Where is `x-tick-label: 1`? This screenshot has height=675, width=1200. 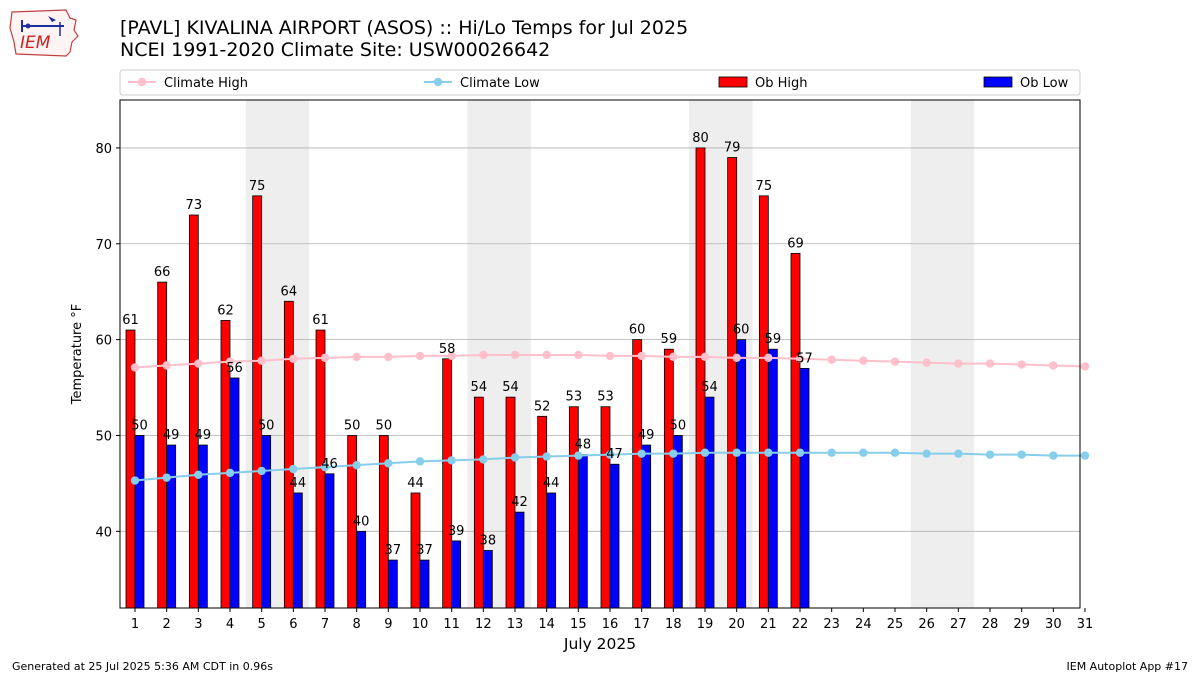
x-tick-label: 1 is located at coordinates (135, 624).